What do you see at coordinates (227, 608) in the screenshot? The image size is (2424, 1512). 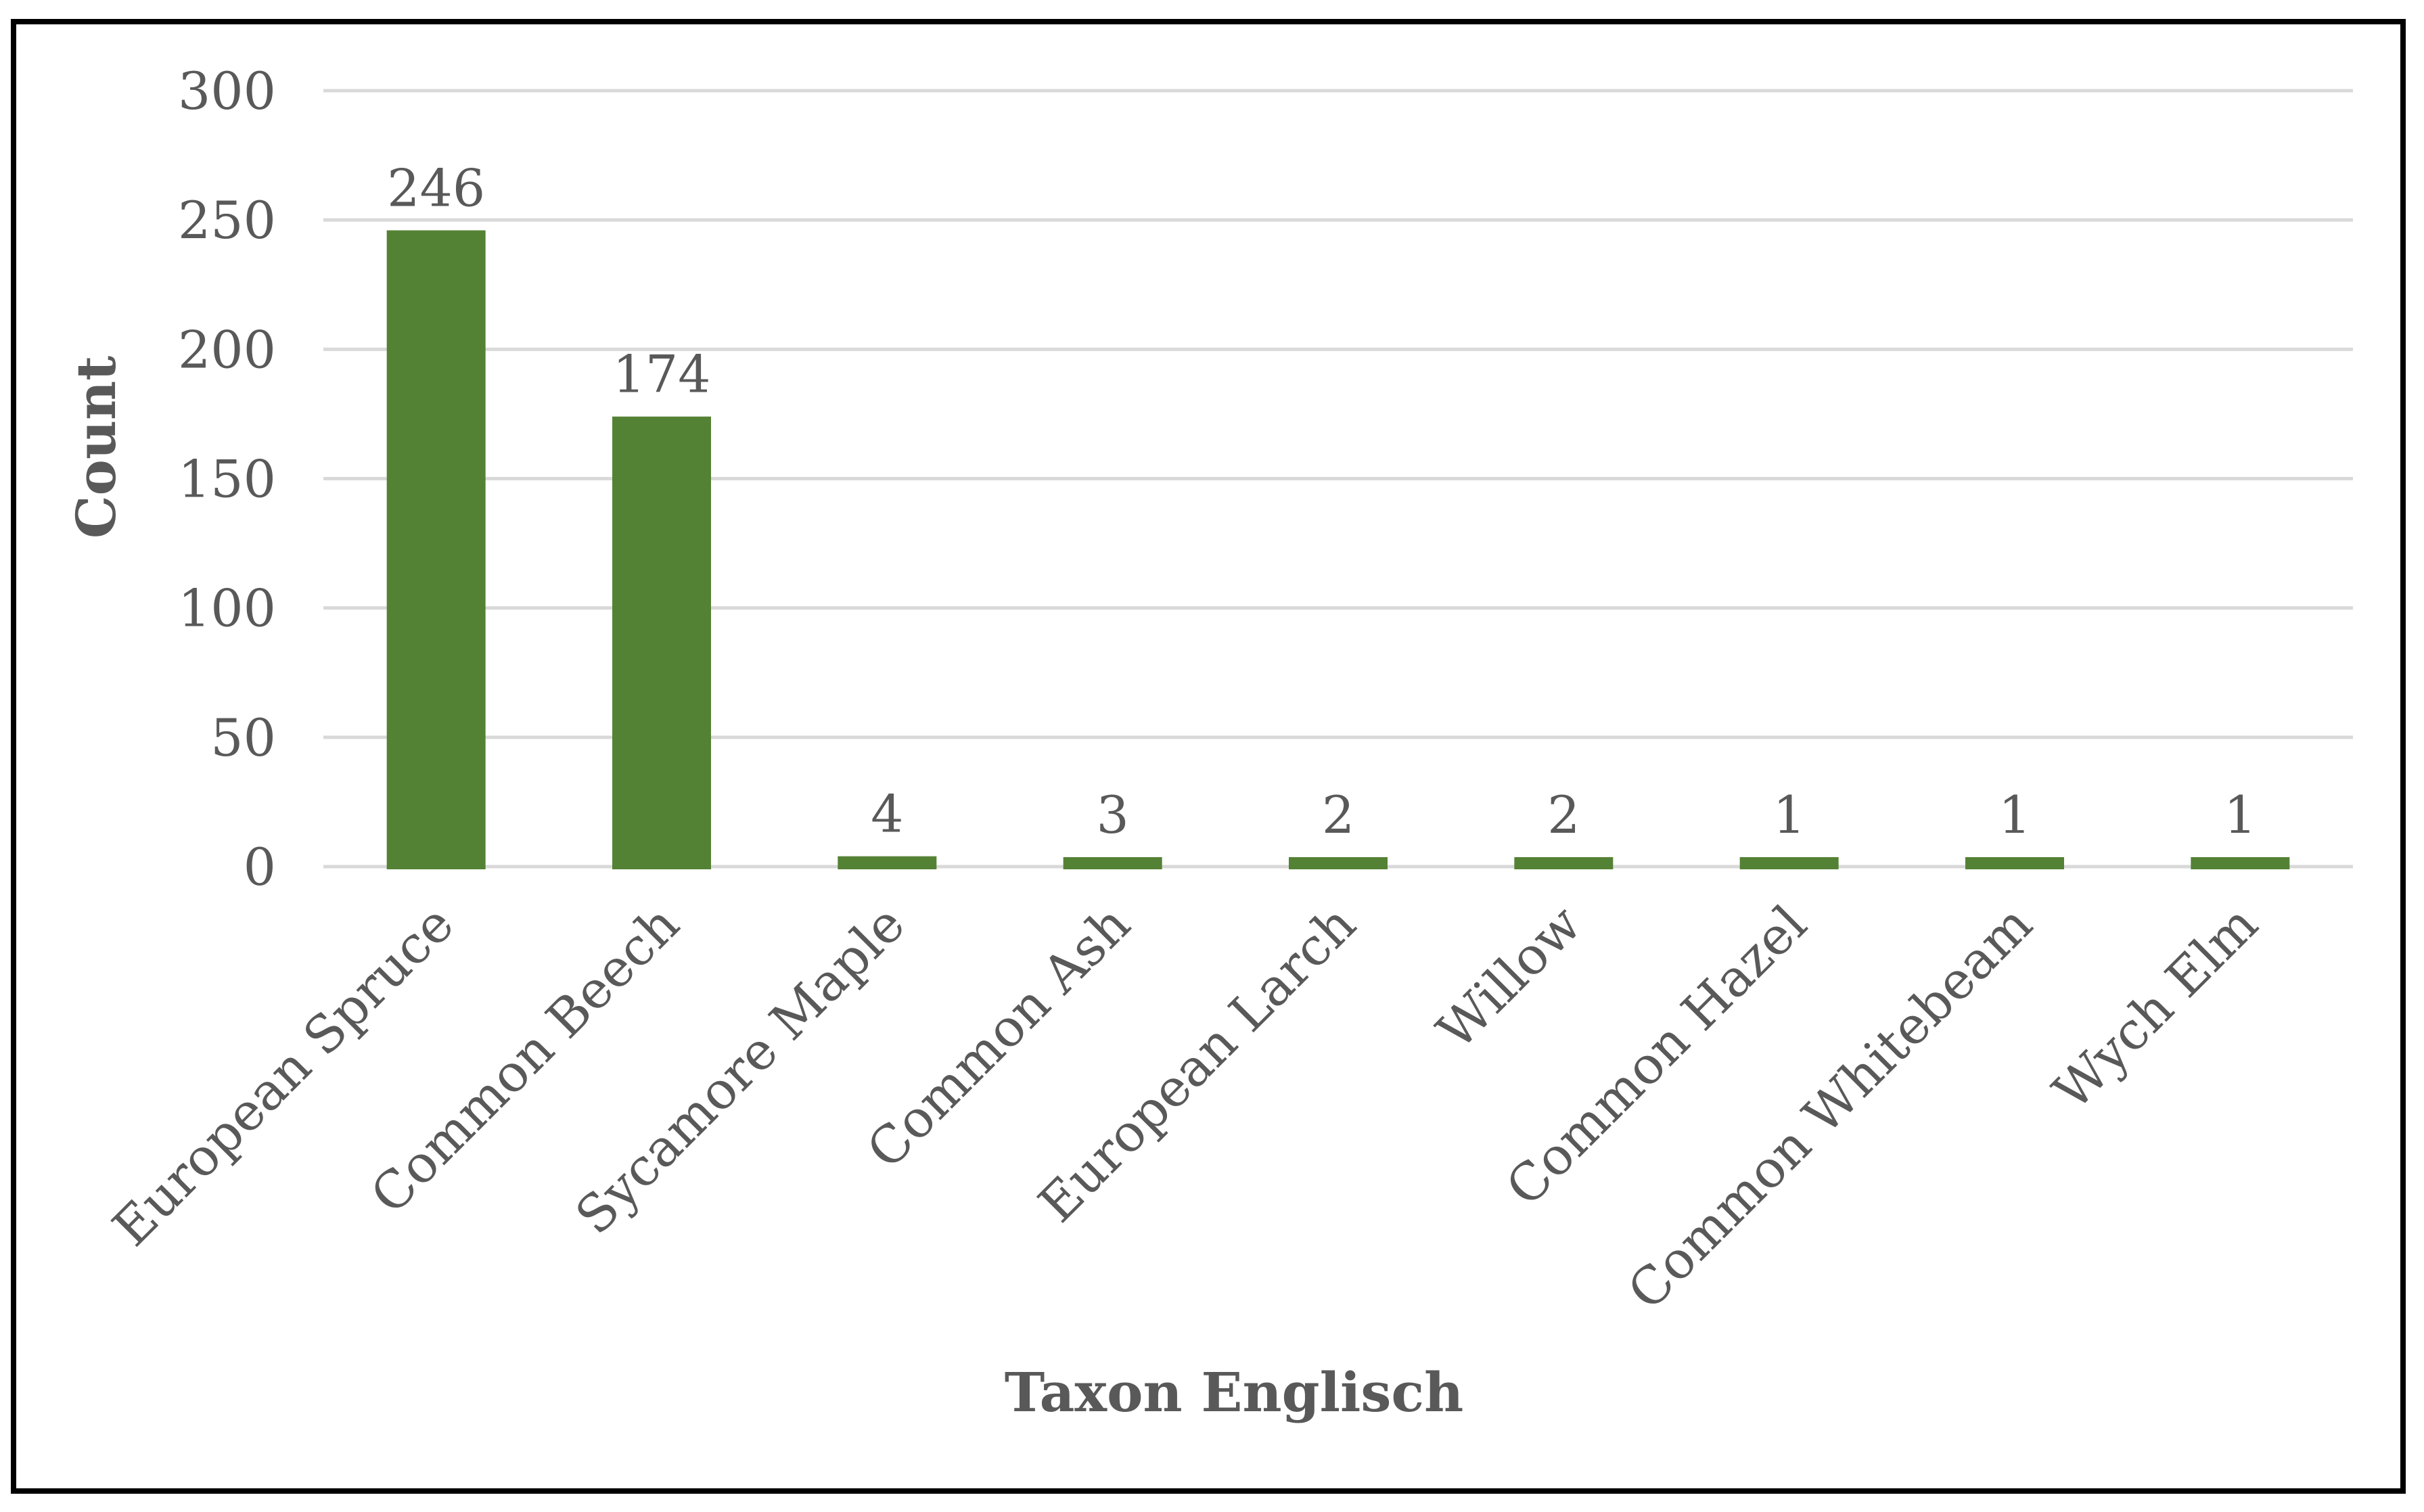 I see `y-tick-label: 100` at bounding box center [227, 608].